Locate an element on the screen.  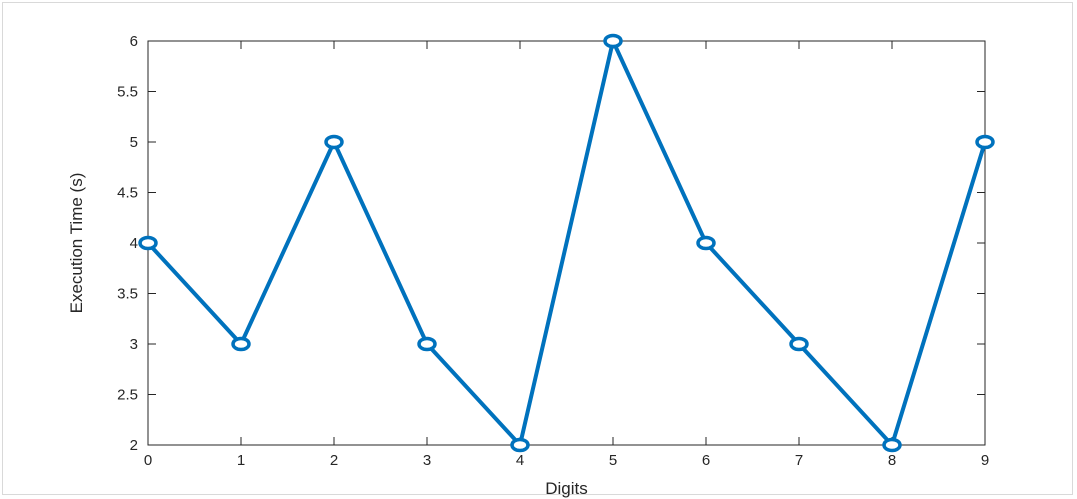
y-tick-label: 5 is located at coordinates (134, 142).